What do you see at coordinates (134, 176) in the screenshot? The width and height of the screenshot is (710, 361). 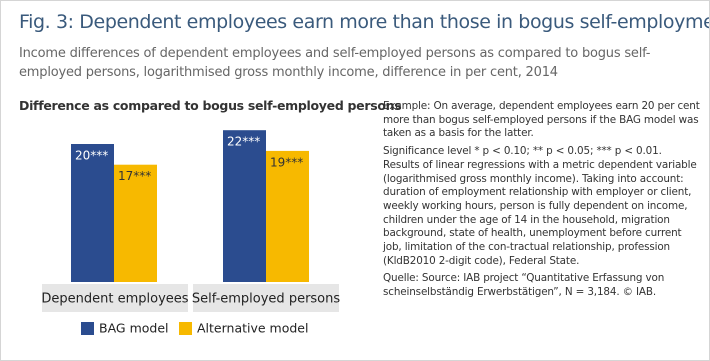 I see `value-label: 17***` at bounding box center [134, 176].